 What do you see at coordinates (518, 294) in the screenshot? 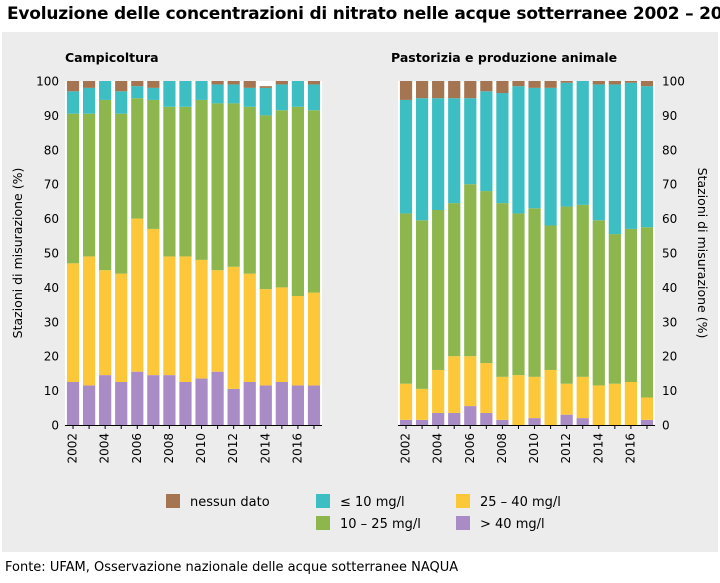
I see `bar-segment-10-25-2009` at bounding box center [518, 294].